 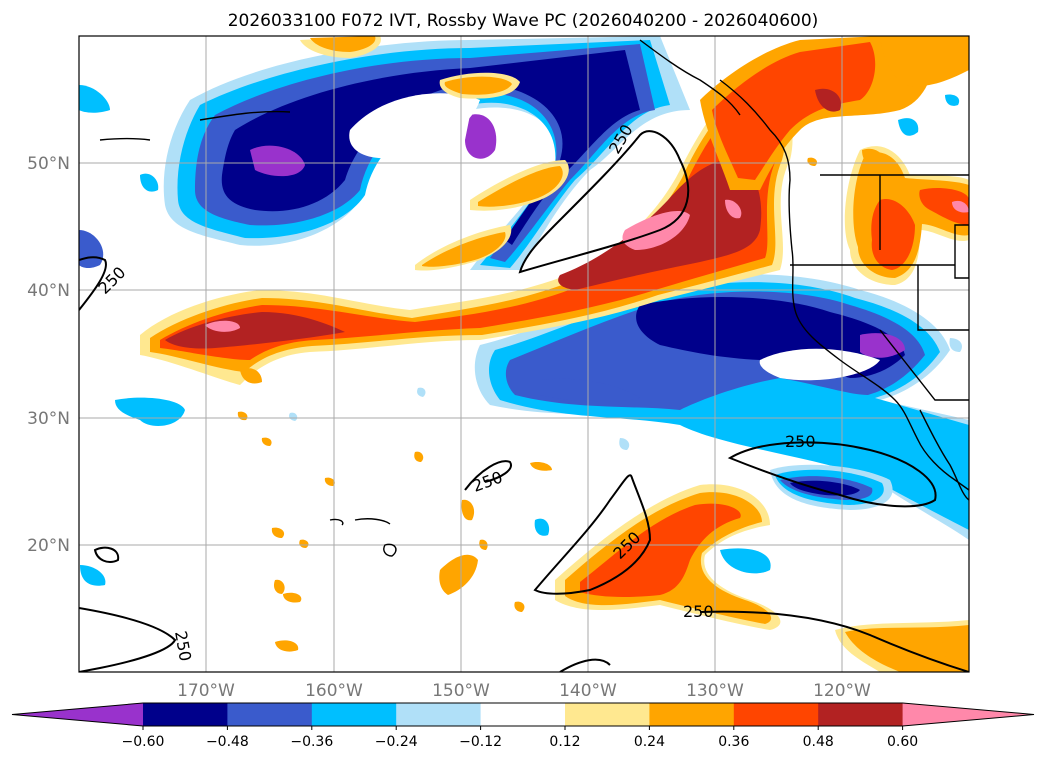 What do you see at coordinates (882, 345) in the screenshot?
I see `neg-strong-band` at bounding box center [882, 345].